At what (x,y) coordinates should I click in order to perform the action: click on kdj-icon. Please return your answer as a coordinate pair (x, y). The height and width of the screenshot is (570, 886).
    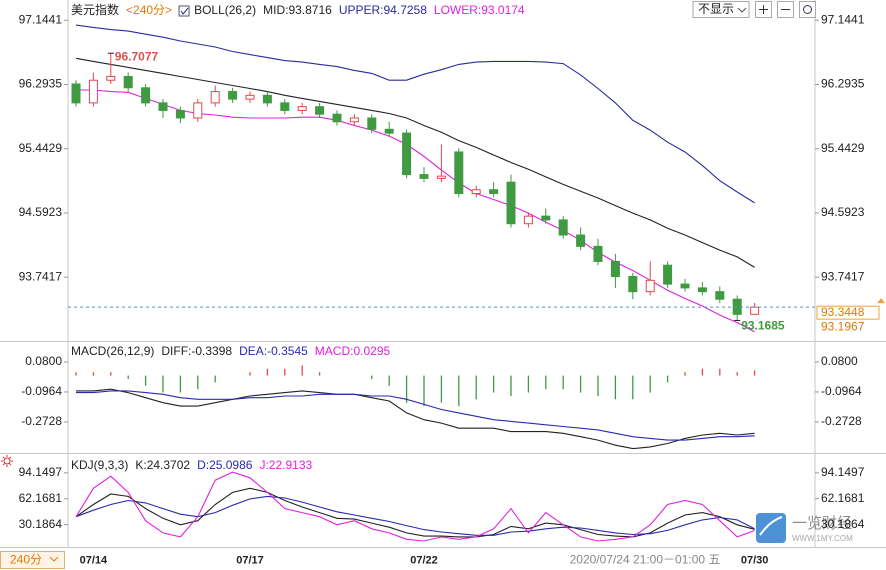
    Looking at the image, I should click on (7, 461).